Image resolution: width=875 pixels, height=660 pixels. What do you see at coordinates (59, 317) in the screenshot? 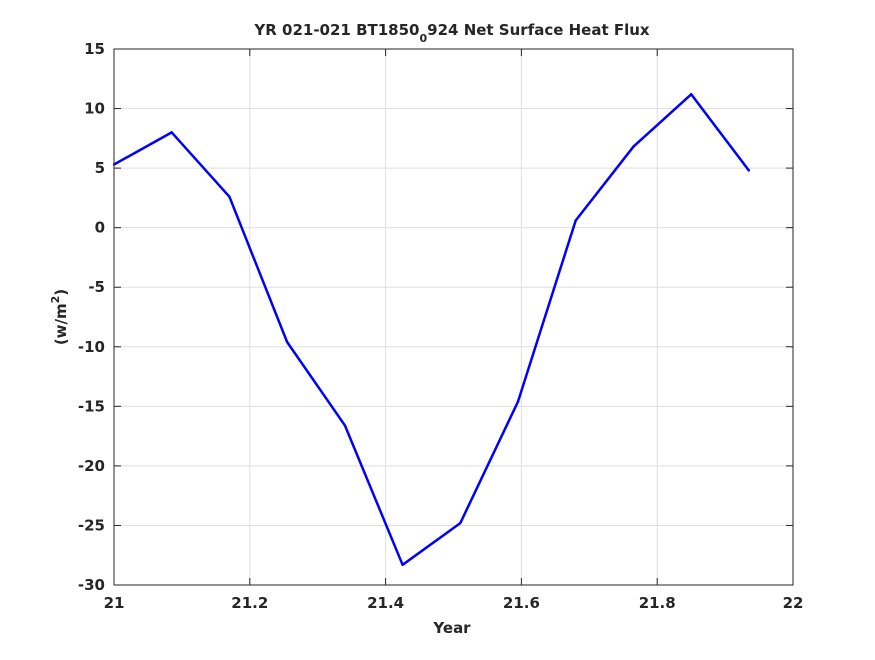
I see `y-axis-label: (w/m2)` at bounding box center [59, 317].